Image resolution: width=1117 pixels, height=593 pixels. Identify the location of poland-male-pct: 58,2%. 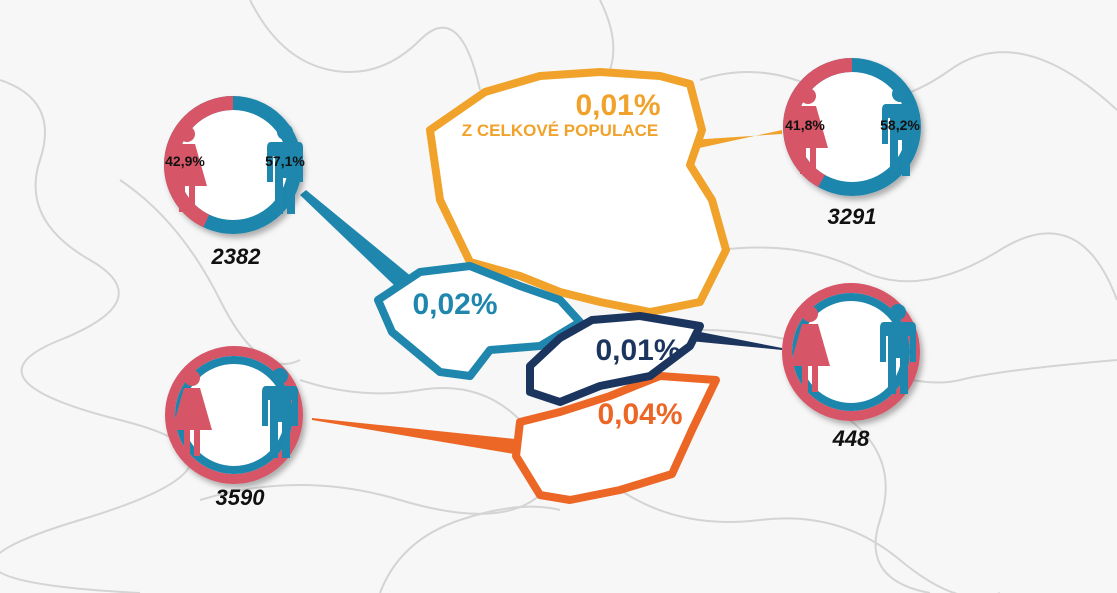
(900, 125).